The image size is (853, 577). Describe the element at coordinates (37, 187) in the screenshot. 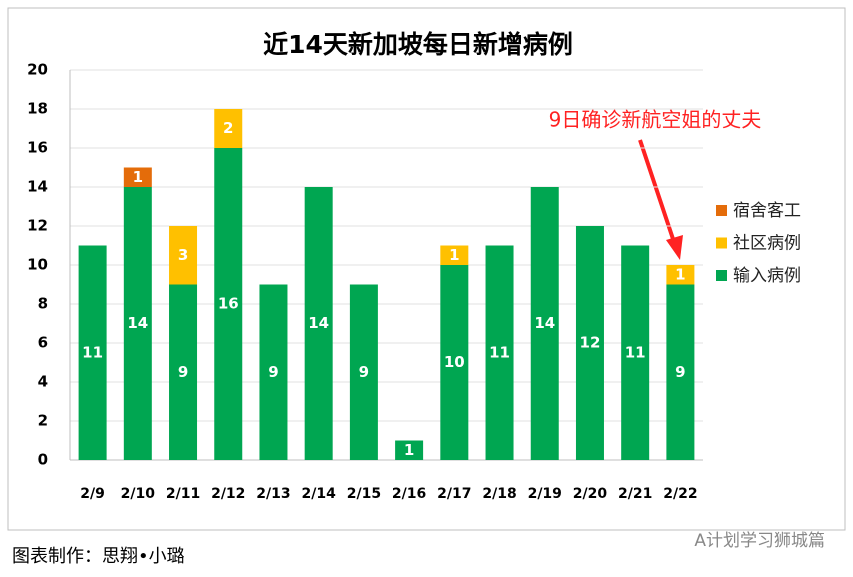

I see `y-tick-label: 14` at that location.